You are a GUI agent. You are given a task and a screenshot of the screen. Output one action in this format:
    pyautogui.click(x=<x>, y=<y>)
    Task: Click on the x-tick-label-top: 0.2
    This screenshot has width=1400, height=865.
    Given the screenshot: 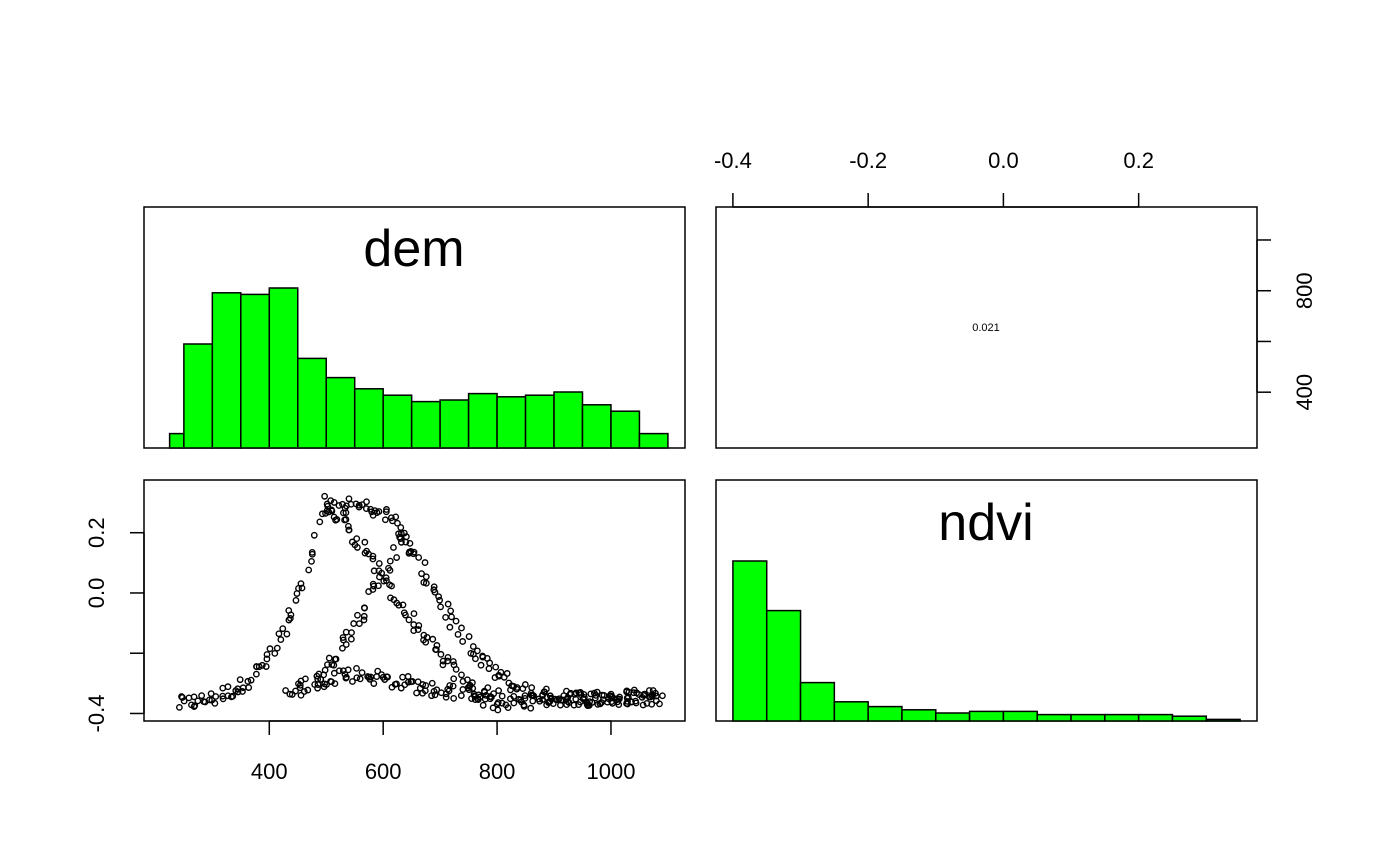 What is the action you would take?
    pyautogui.click(x=1138, y=160)
    